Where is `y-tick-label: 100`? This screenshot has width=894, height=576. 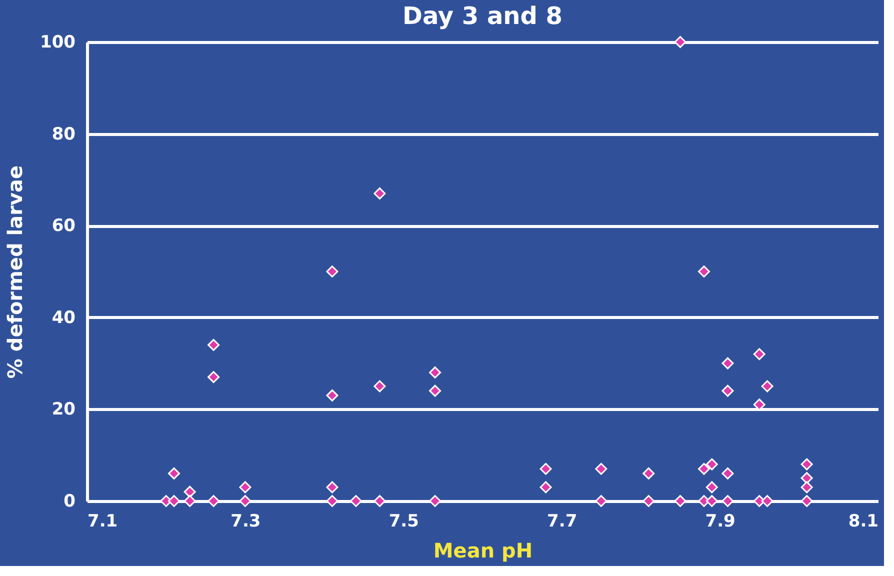 y-tick-label: 100 is located at coordinates (58, 42).